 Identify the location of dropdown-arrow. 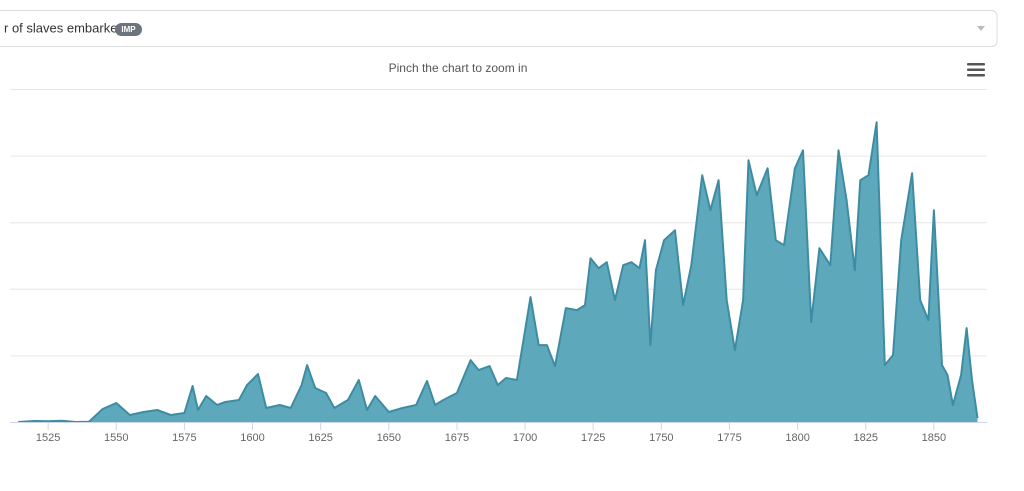
(981, 28).